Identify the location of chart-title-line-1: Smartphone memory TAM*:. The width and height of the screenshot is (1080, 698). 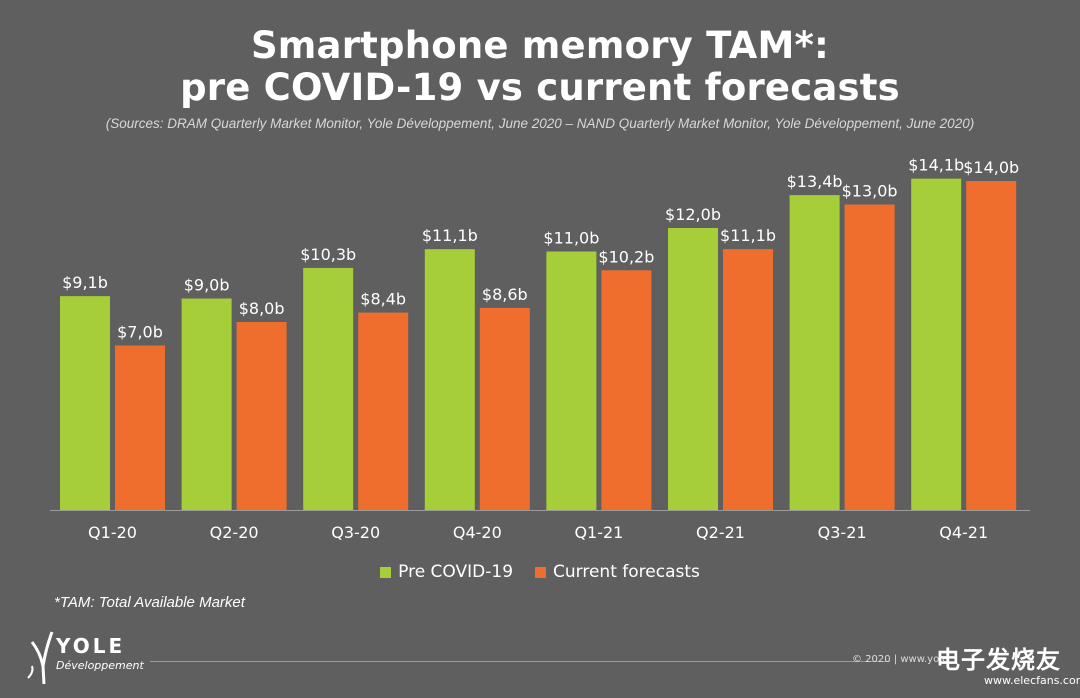
(540, 45).